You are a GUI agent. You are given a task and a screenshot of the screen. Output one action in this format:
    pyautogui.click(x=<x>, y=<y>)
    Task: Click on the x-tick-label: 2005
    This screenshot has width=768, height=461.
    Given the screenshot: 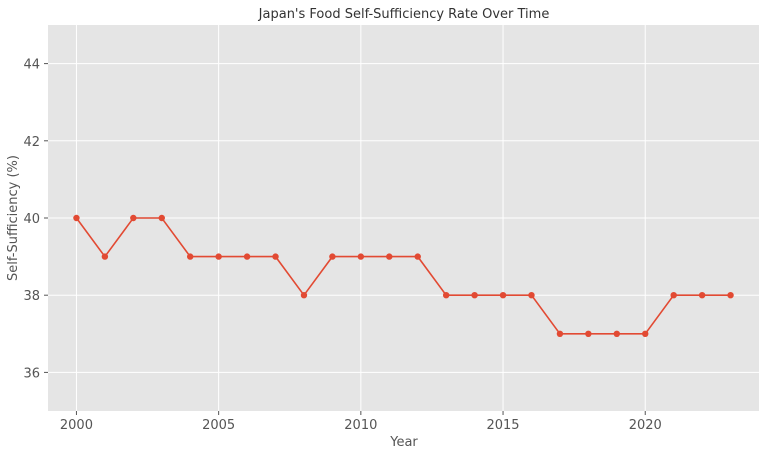 What is the action you would take?
    pyautogui.click(x=218, y=425)
    